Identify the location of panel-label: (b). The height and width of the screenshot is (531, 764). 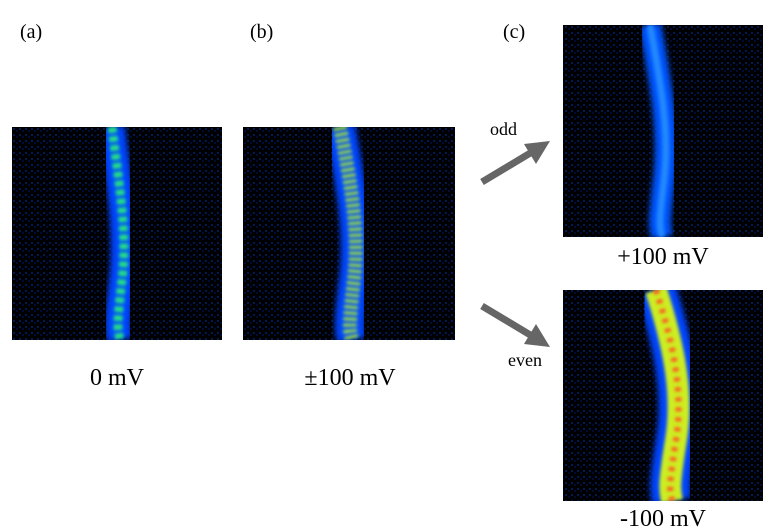
(261, 32).